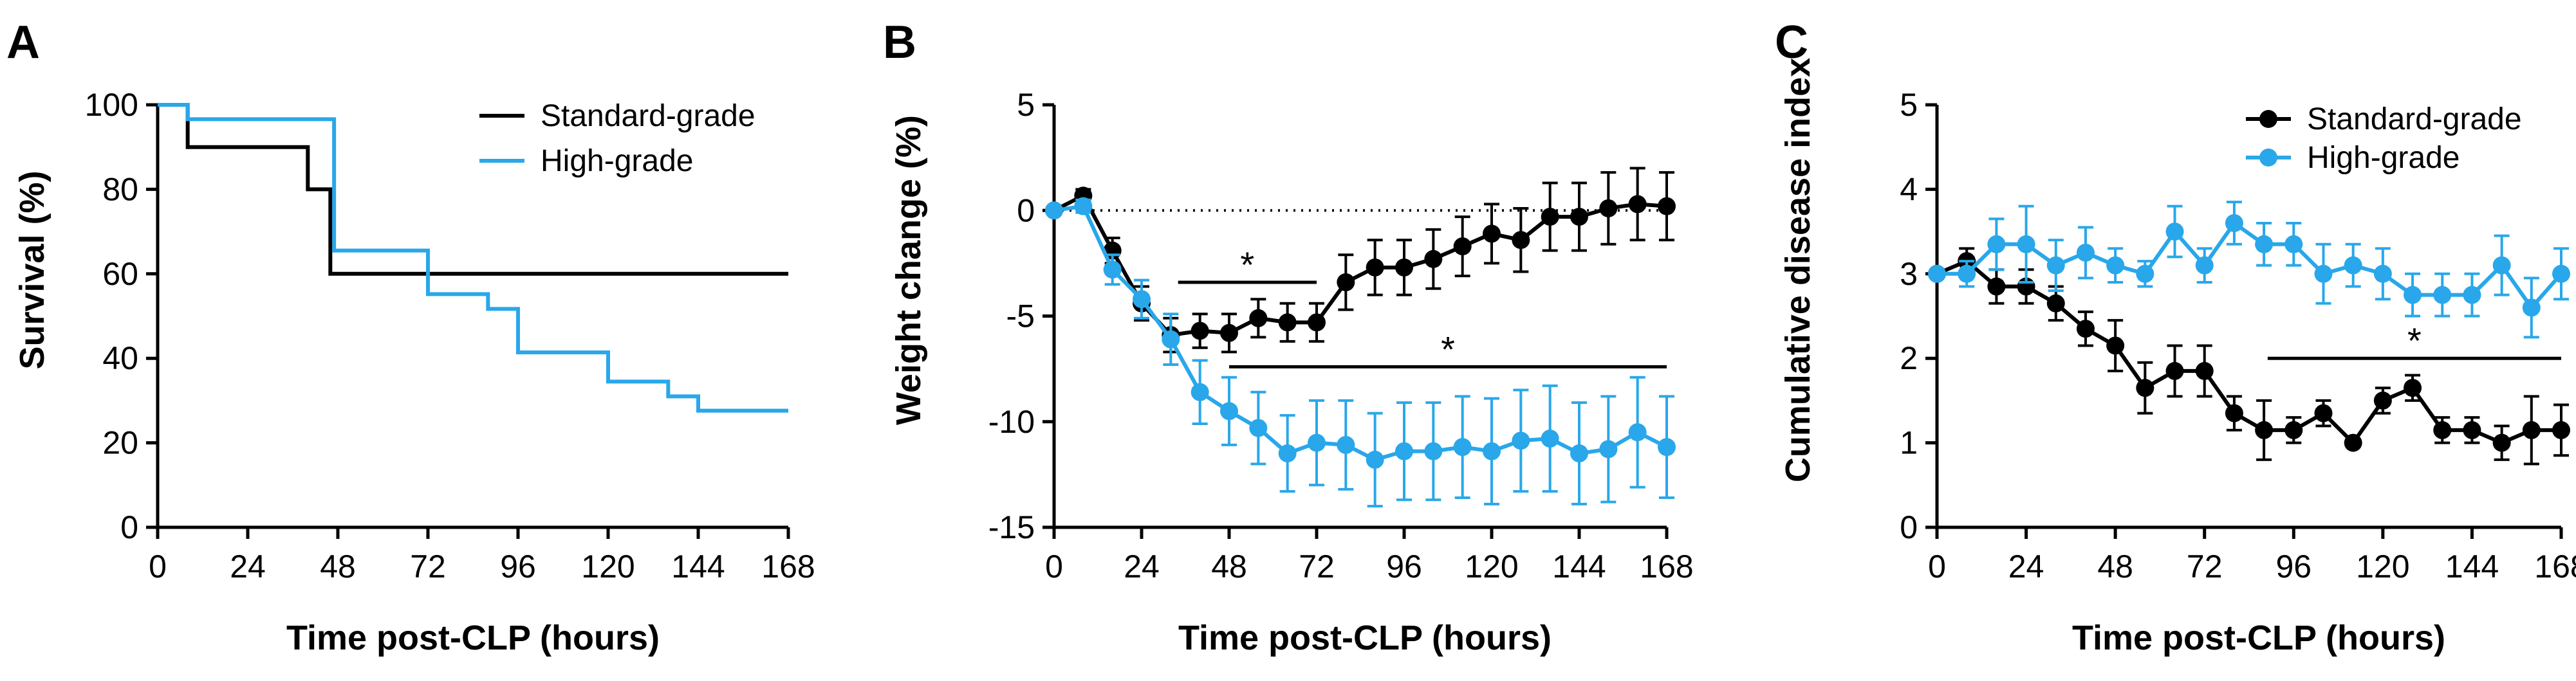  I want to click on panel-a-legend-item: High-grade, so click(586, 161).